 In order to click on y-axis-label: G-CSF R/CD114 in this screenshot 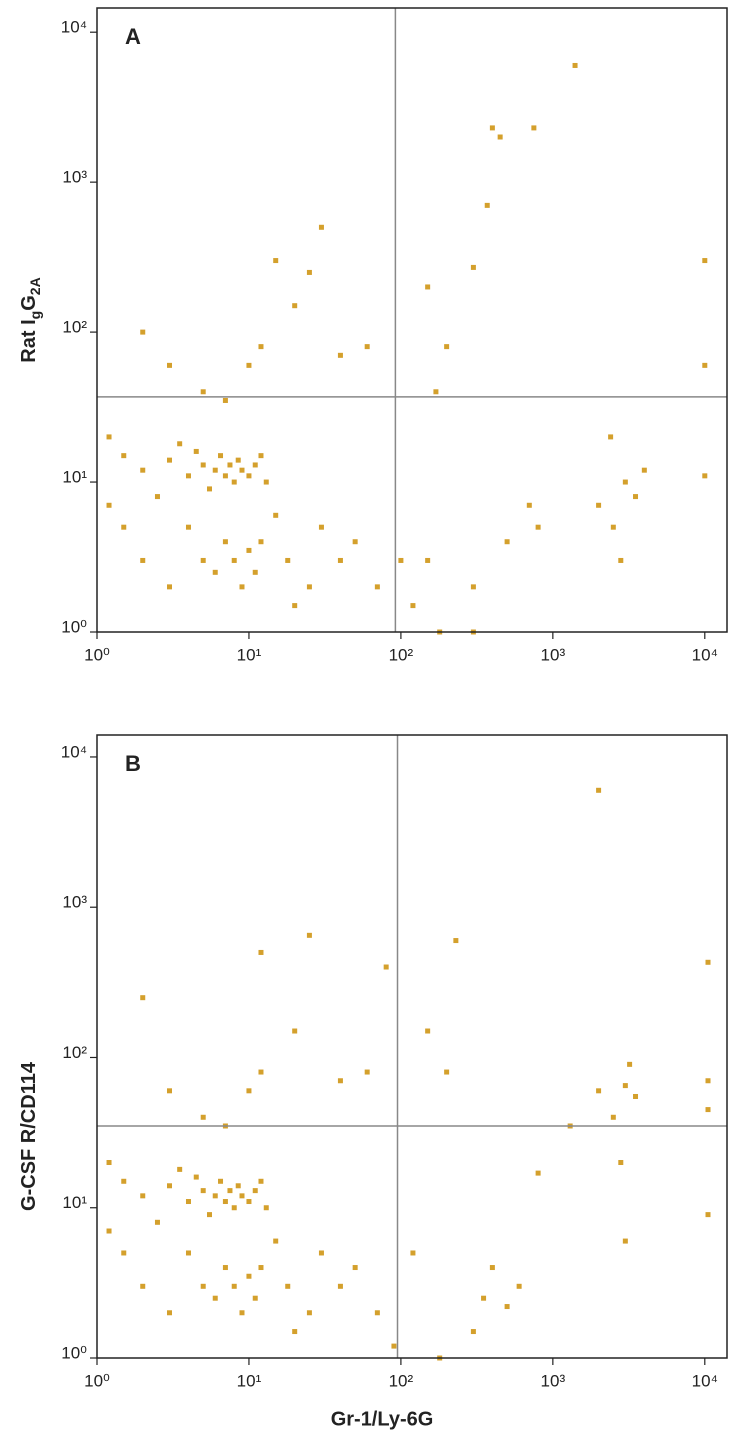, I will do `click(29, 1136)`.